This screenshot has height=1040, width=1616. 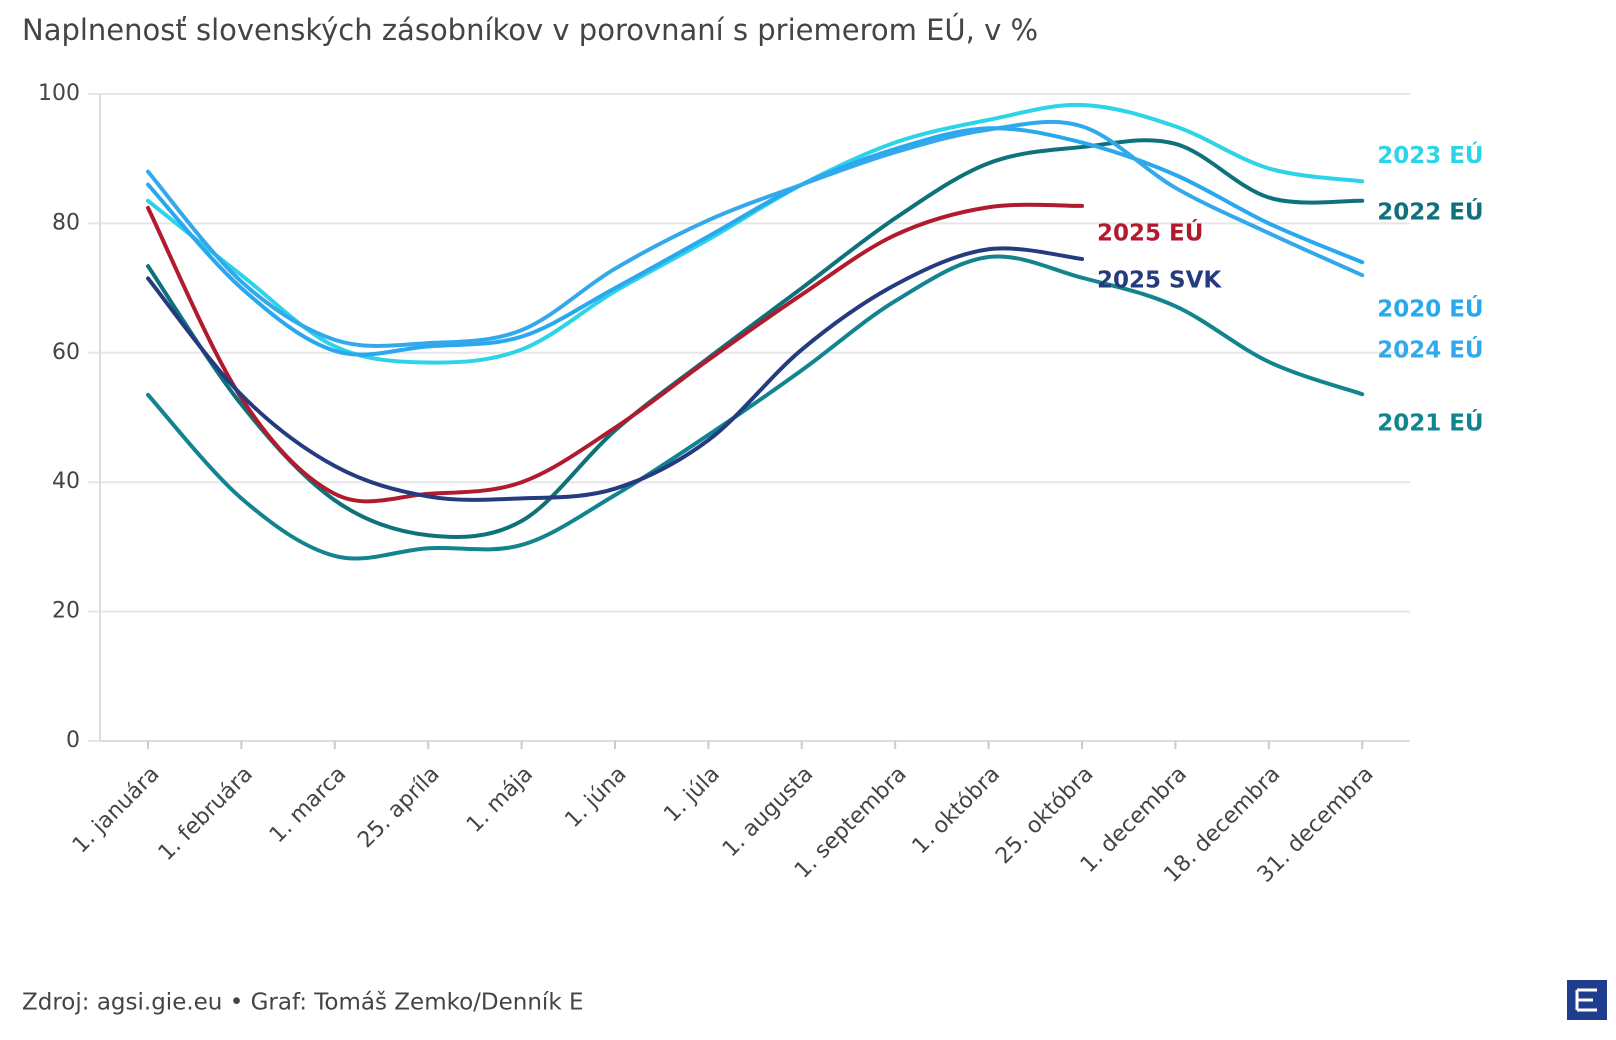 I want to click on series-label: 2025 SVK, so click(x=1159, y=280).